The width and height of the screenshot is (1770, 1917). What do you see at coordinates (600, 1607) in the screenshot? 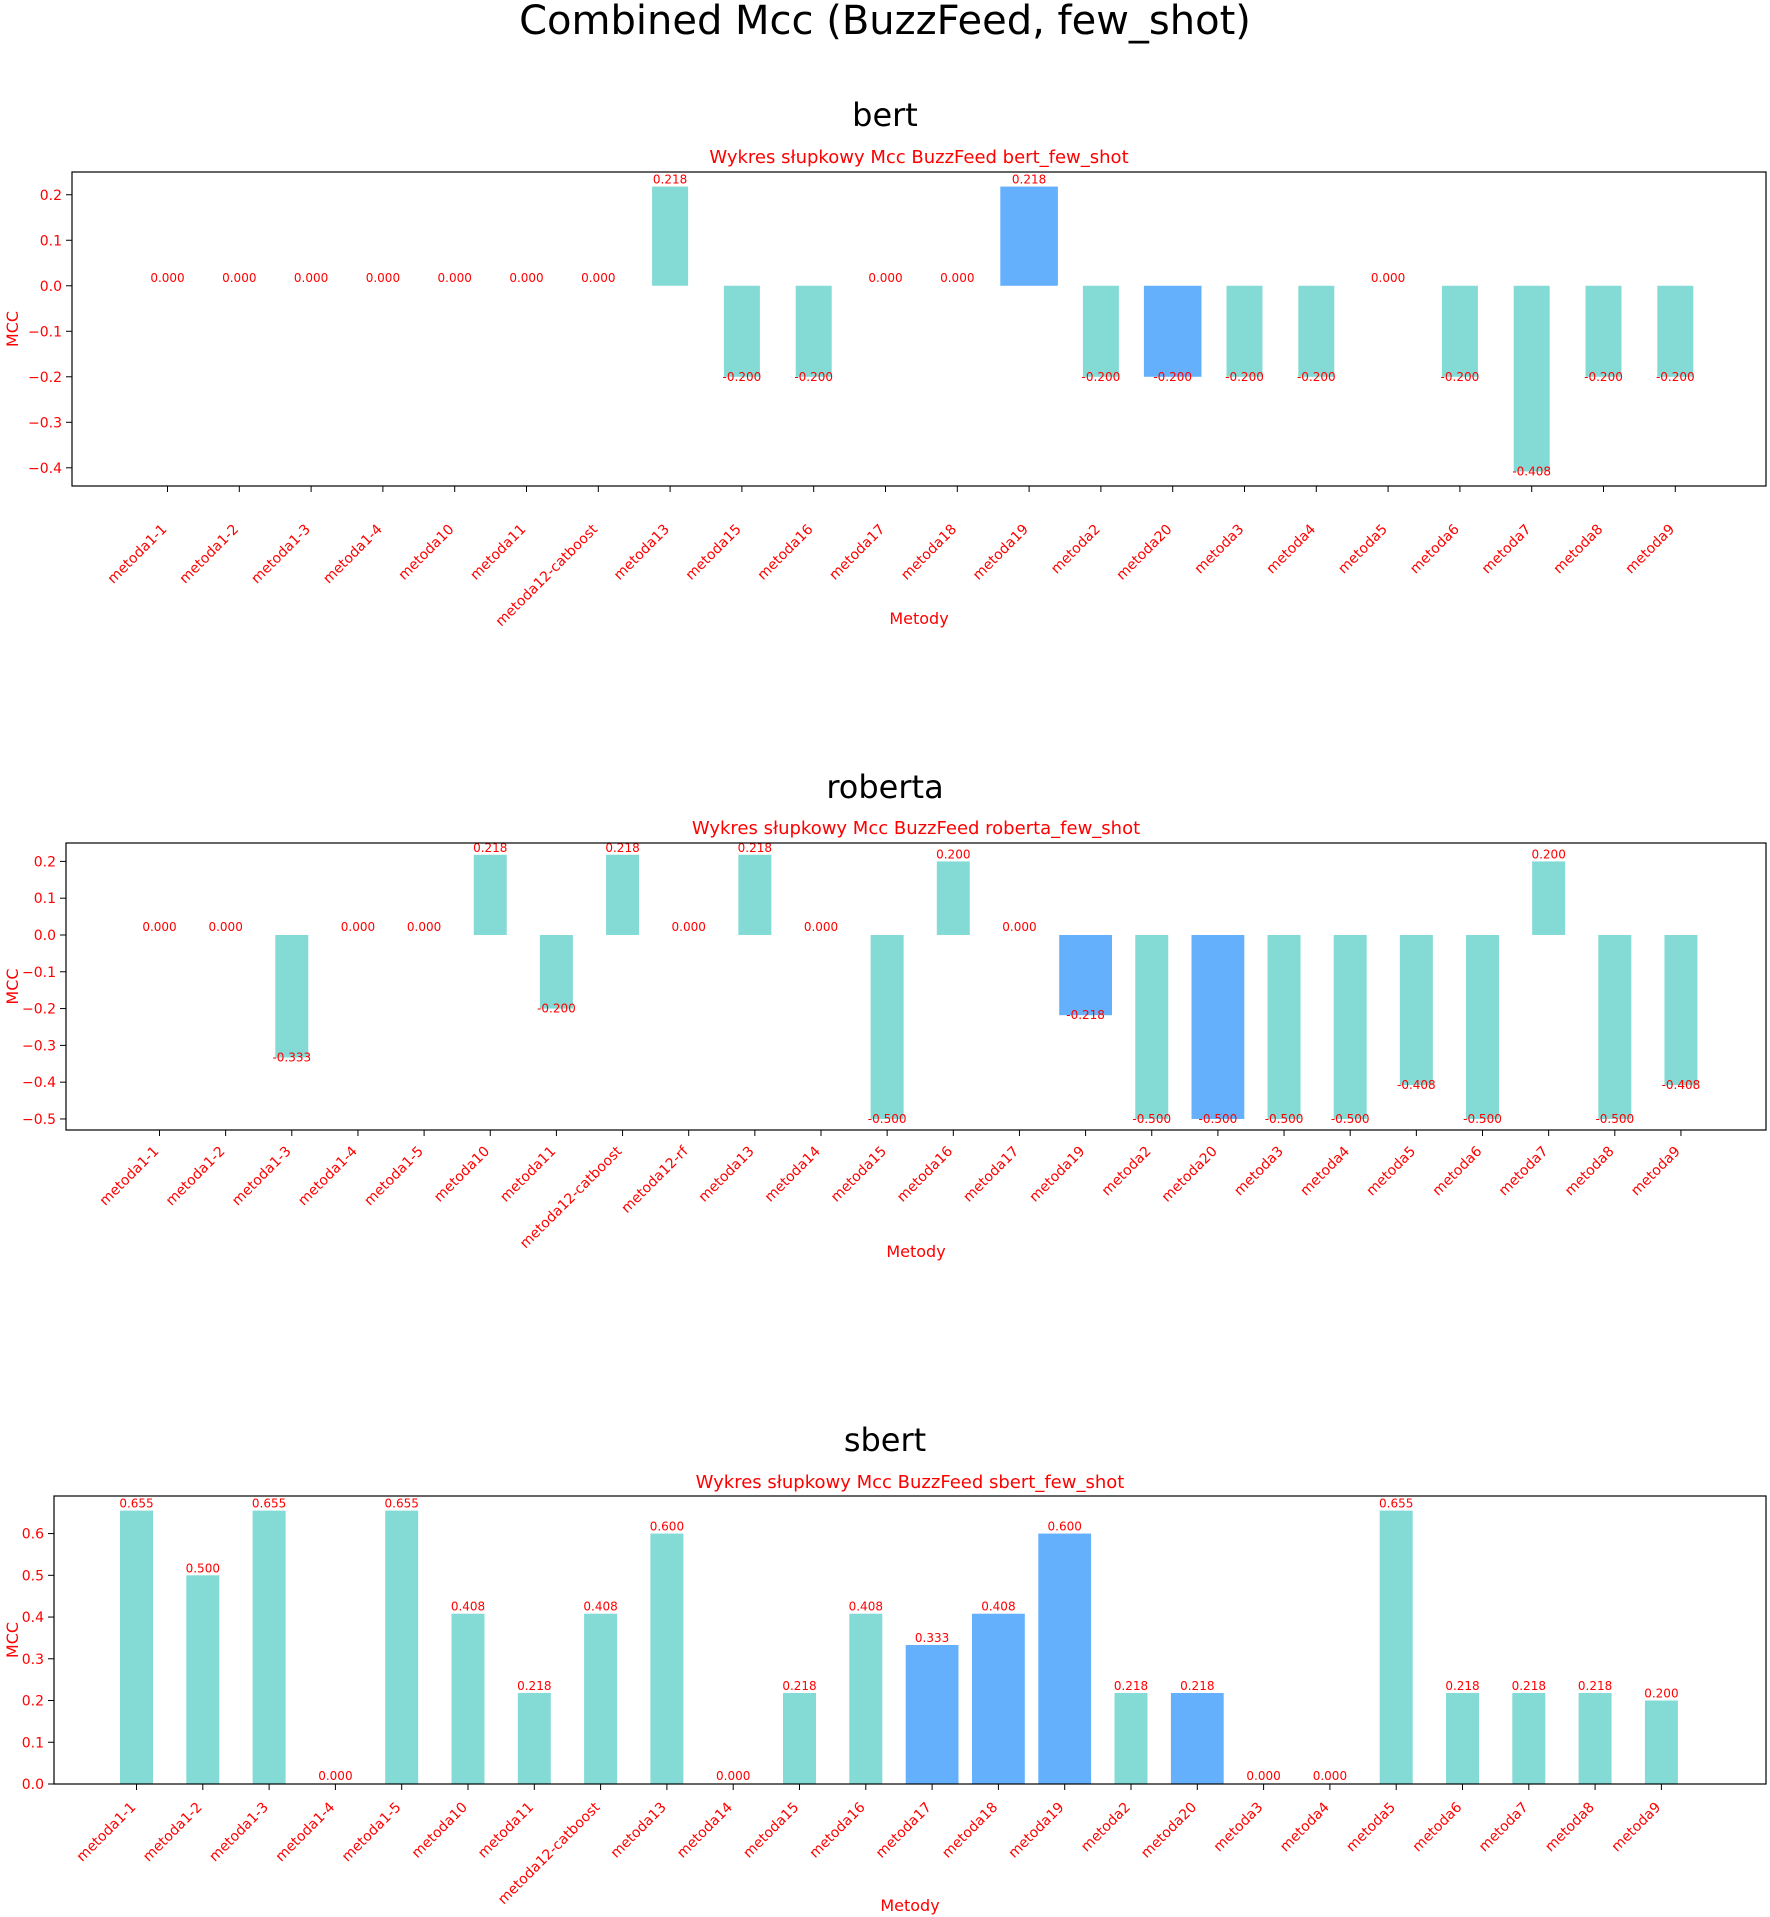
I see `value-label-metoda12-catboost: 0.408` at bounding box center [600, 1607].